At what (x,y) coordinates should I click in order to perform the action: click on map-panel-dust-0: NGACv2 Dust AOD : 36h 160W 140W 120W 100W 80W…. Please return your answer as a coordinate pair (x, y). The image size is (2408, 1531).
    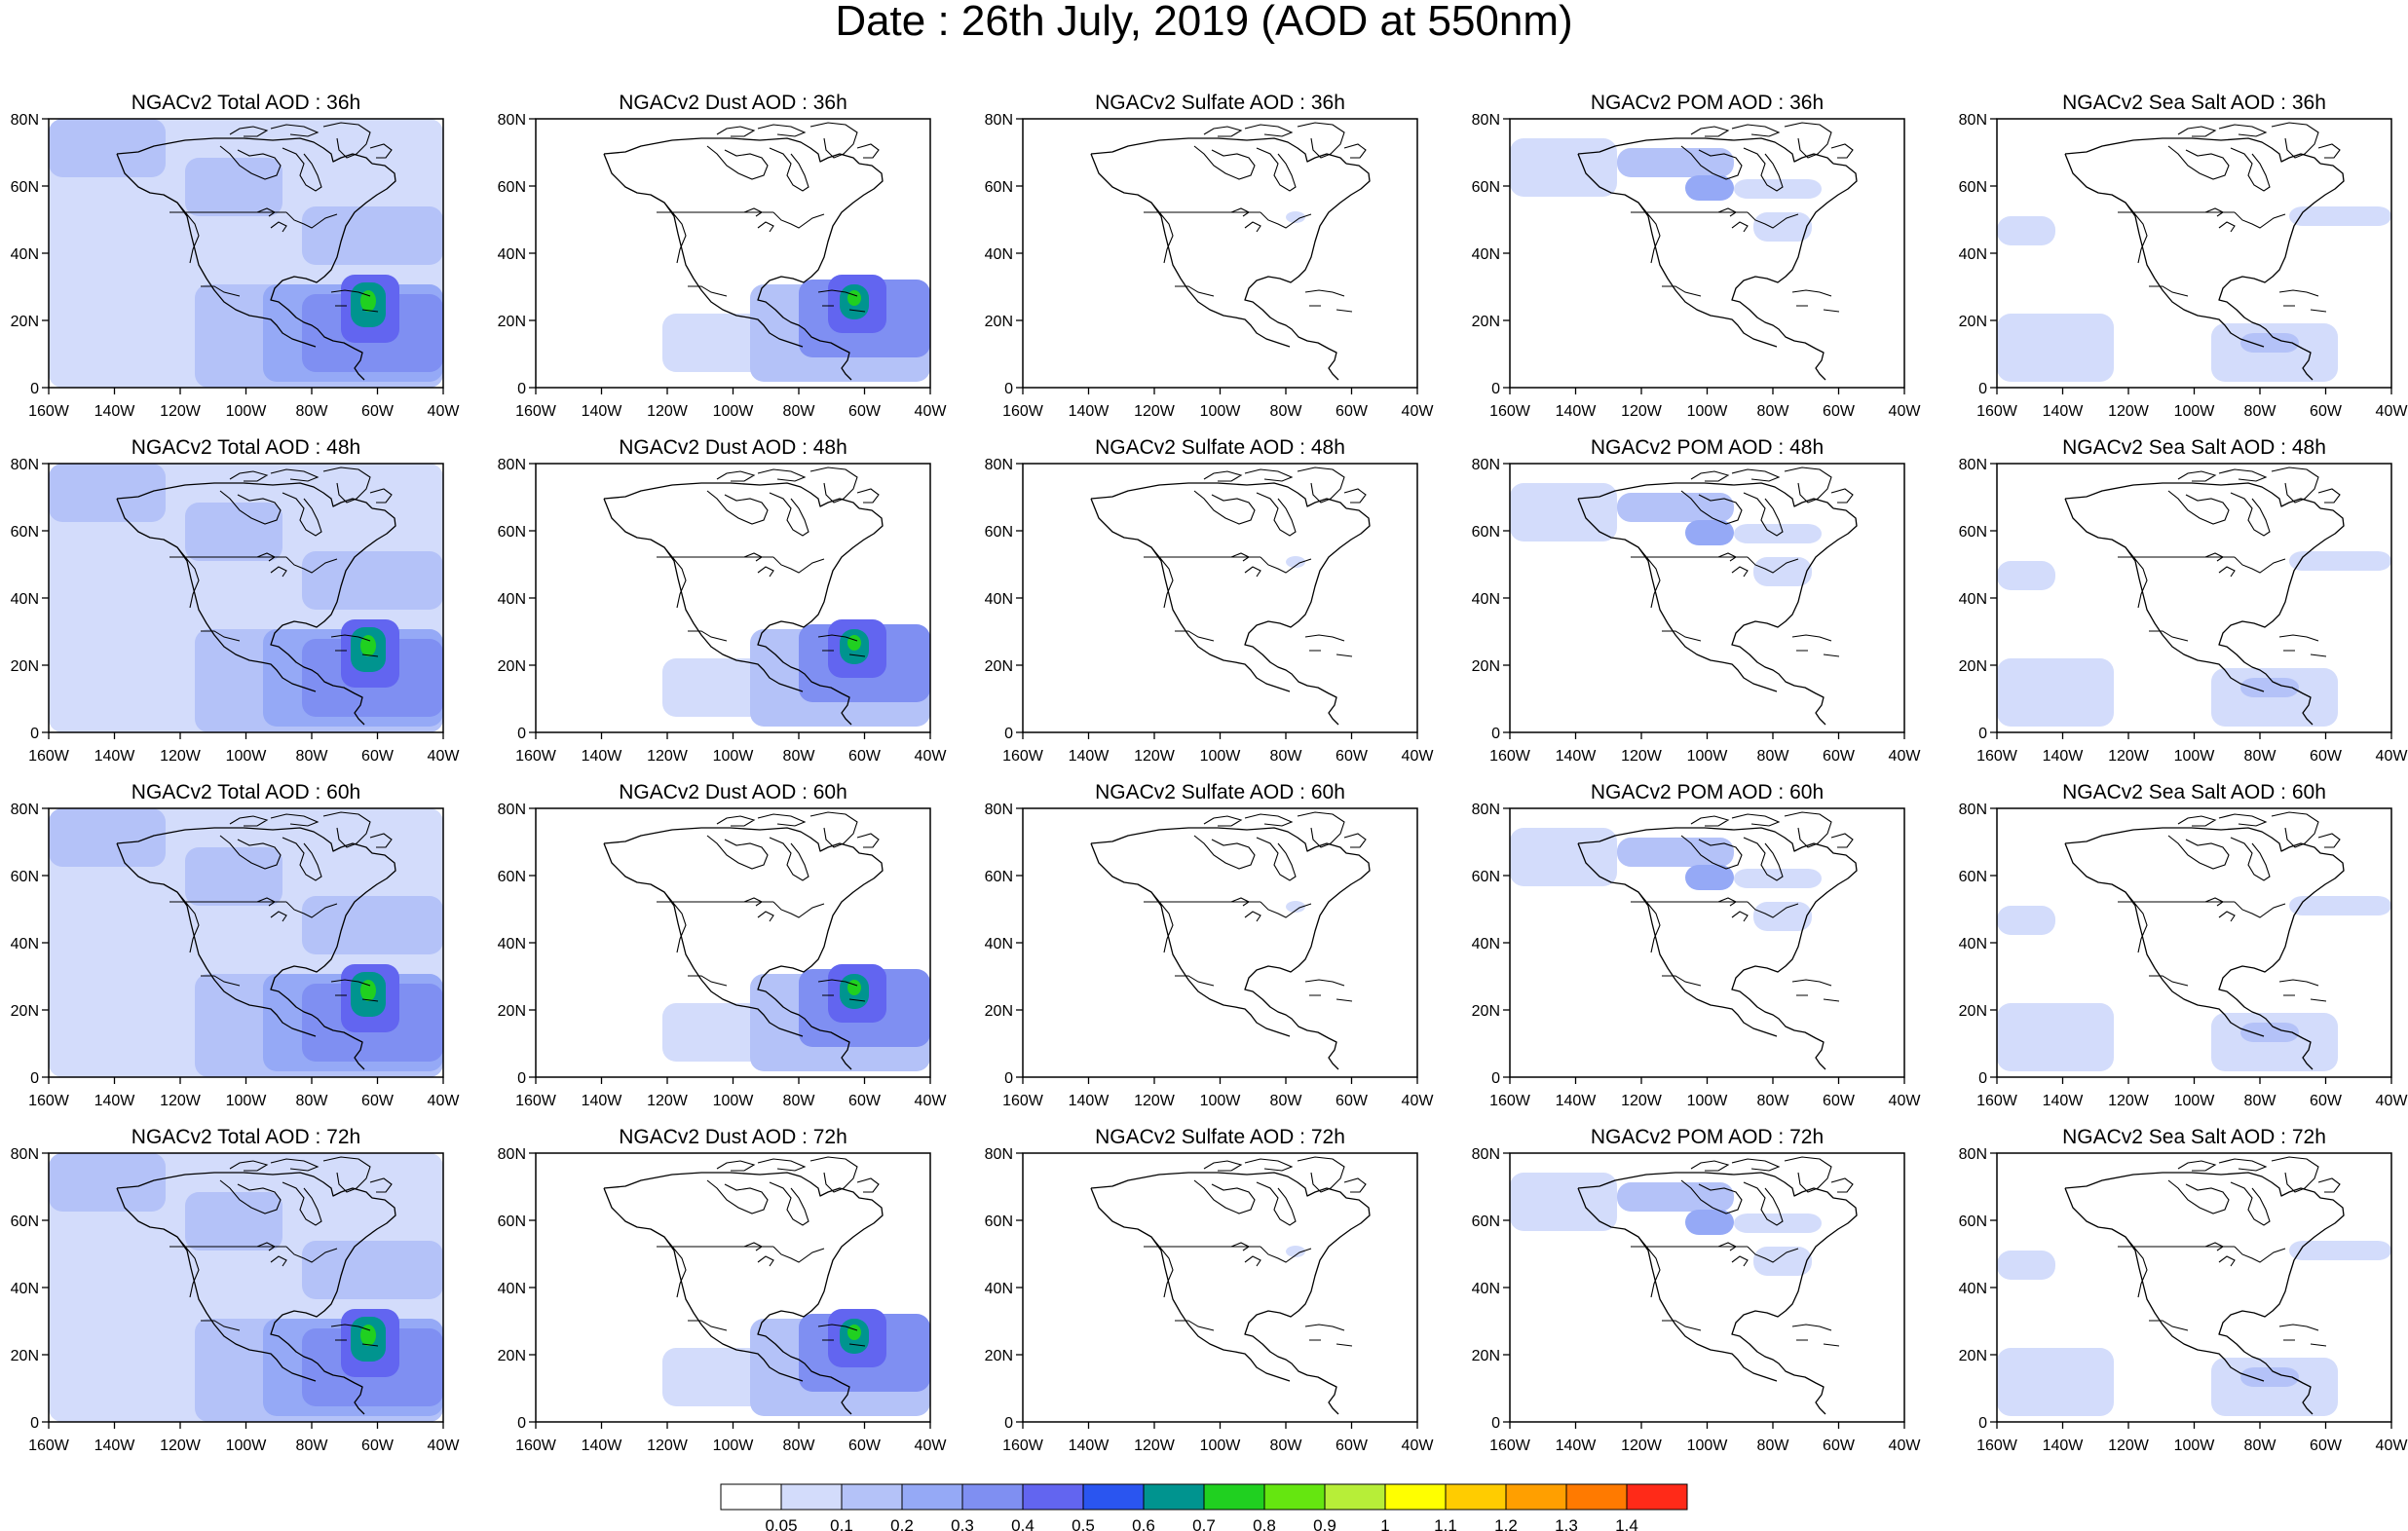
    Looking at the image, I should click on (723, 256).